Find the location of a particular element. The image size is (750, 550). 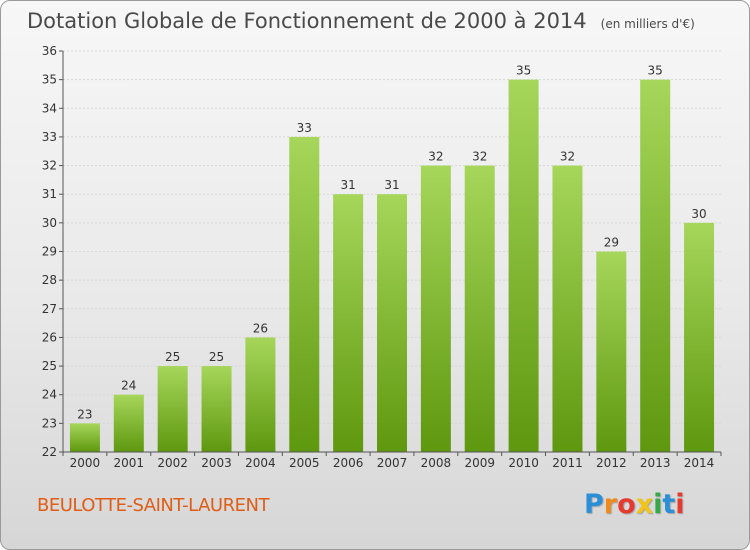

x-tick-label-2010: 2010 is located at coordinates (523, 463).